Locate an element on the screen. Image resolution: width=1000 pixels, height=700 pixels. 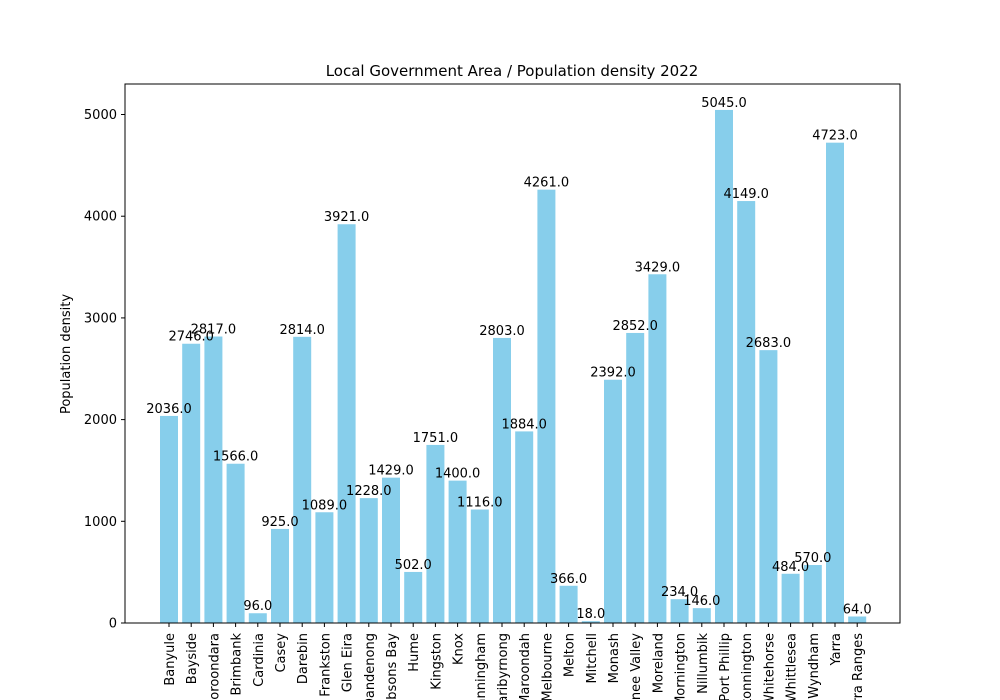
y-axis-label: Population density is located at coordinates (66, 354).